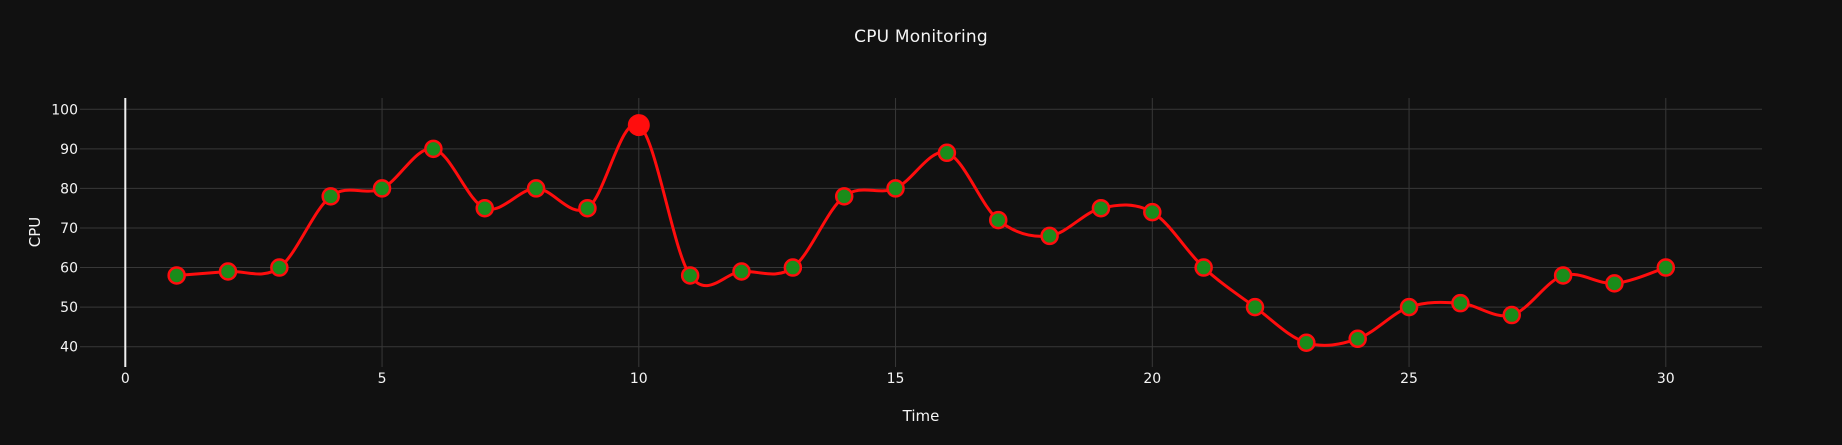 This screenshot has width=1842, height=445. I want to click on y-tick-label: 40, so click(69, 348).